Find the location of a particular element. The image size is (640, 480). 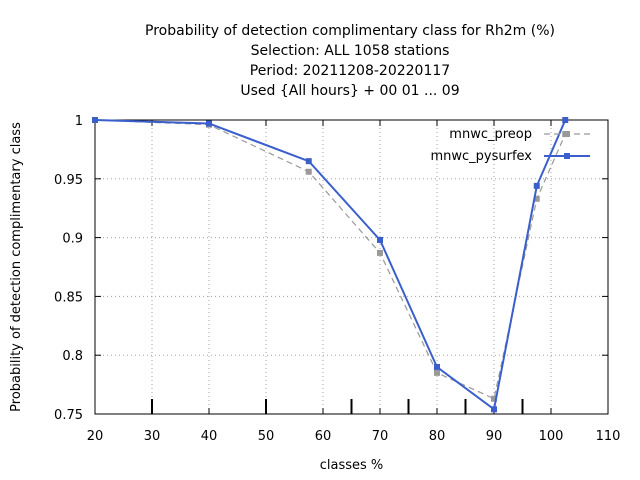

y-tick-label: 1 is located at coordinates (79, 121).